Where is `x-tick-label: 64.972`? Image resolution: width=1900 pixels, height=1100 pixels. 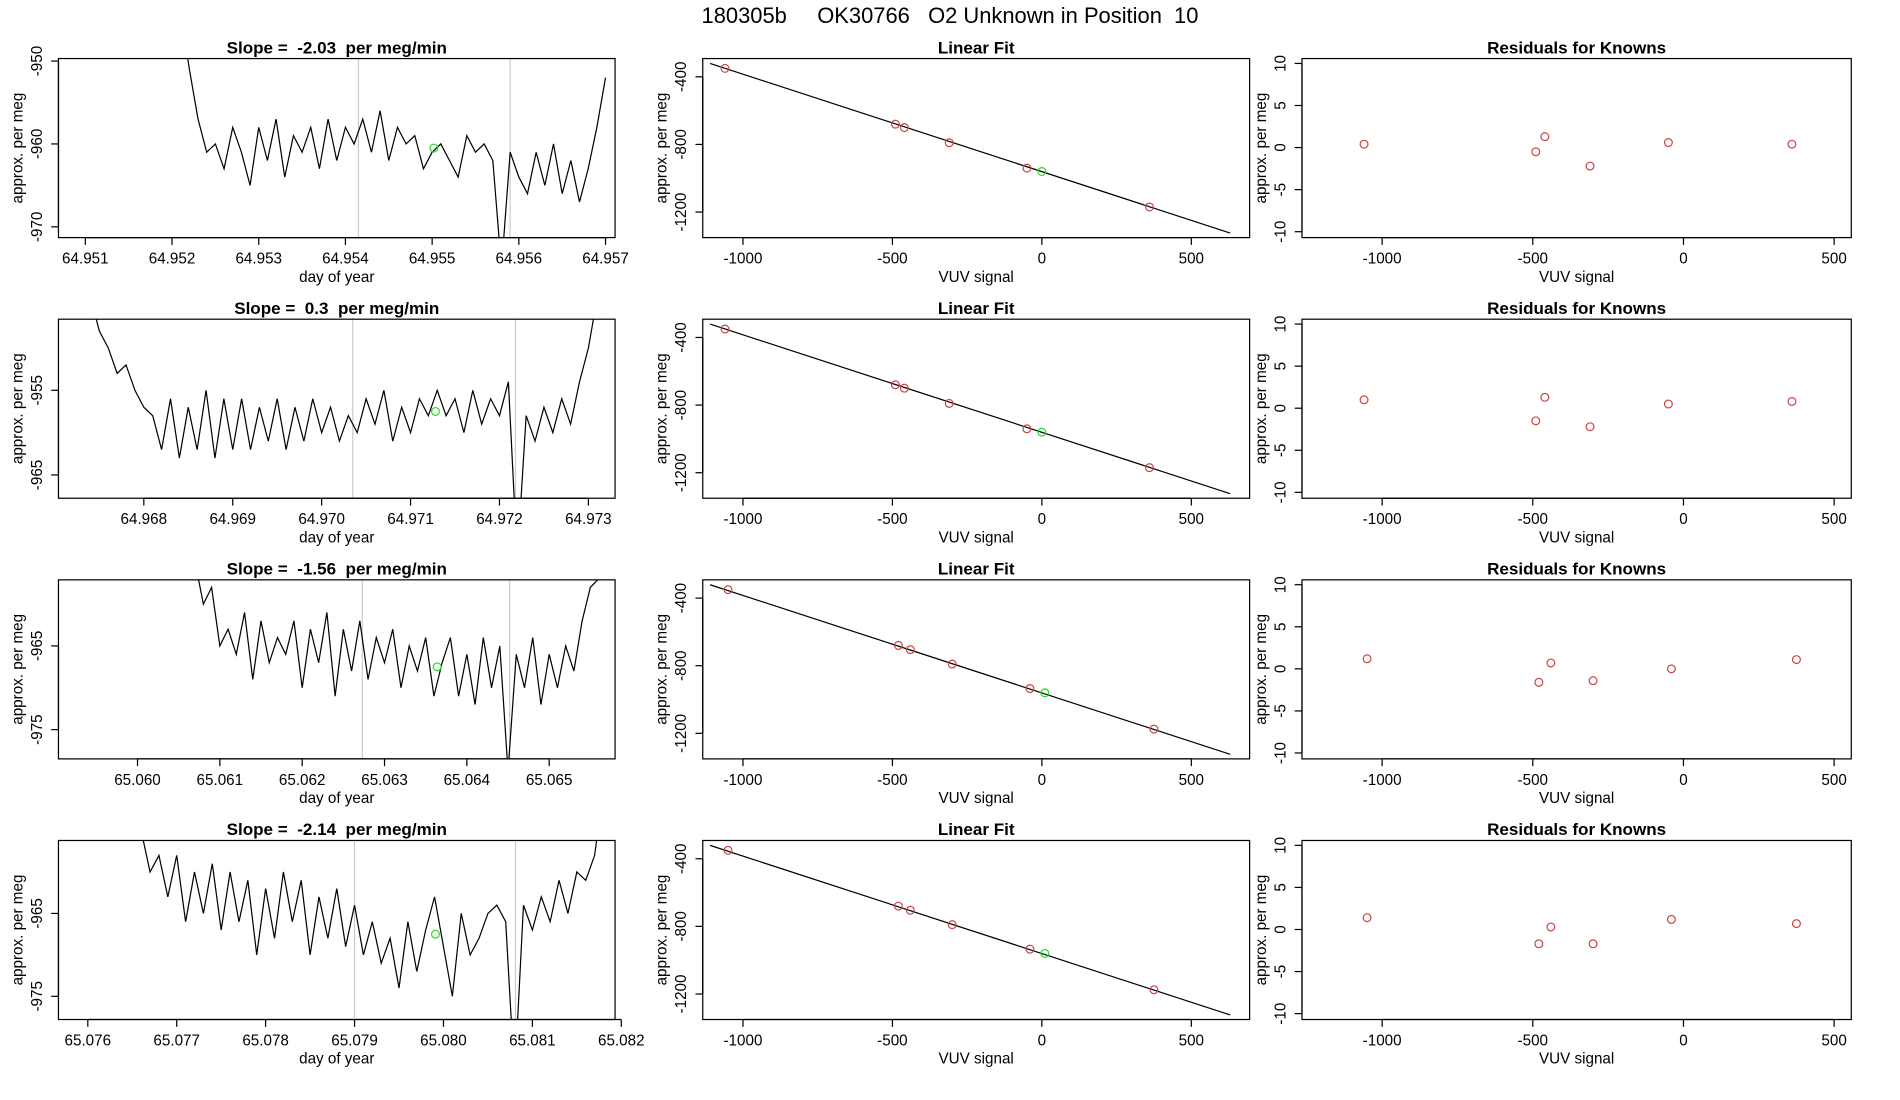
x-tick-label: 64.972 is located at coordinates (499, 519).